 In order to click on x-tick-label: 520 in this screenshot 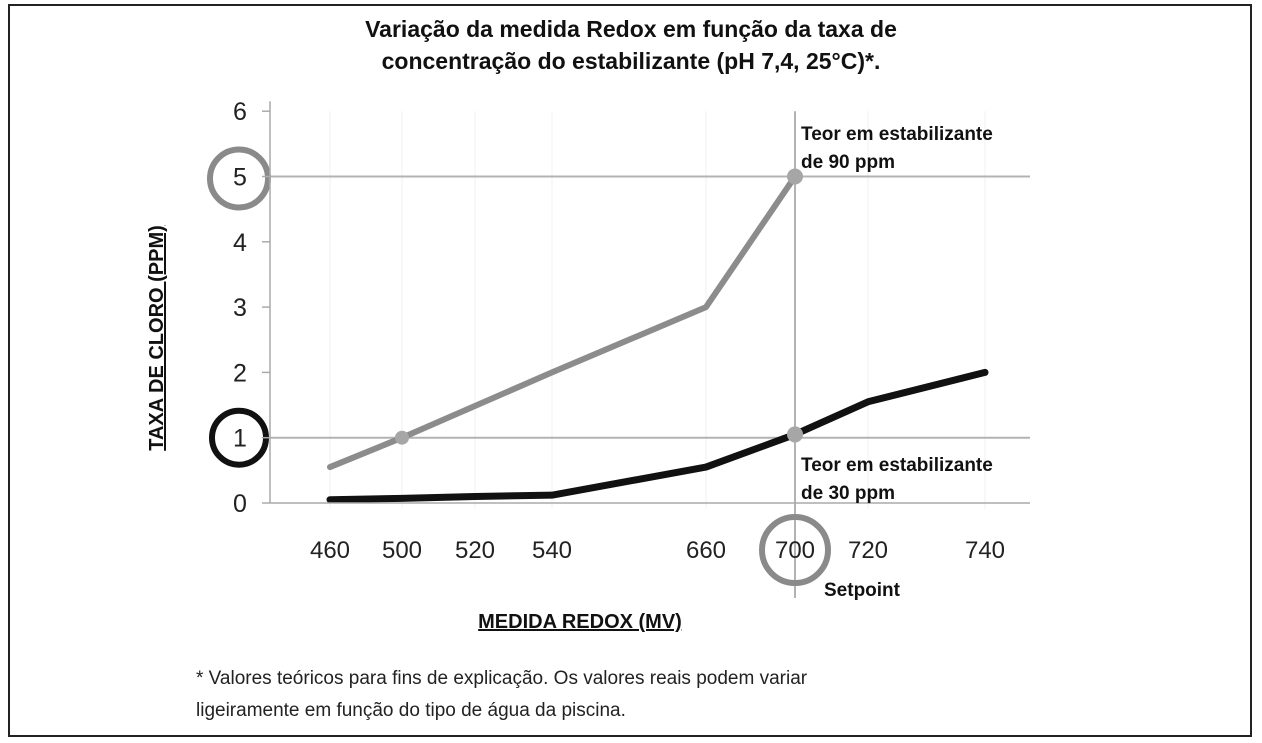, I will do `click(475, 550)`.